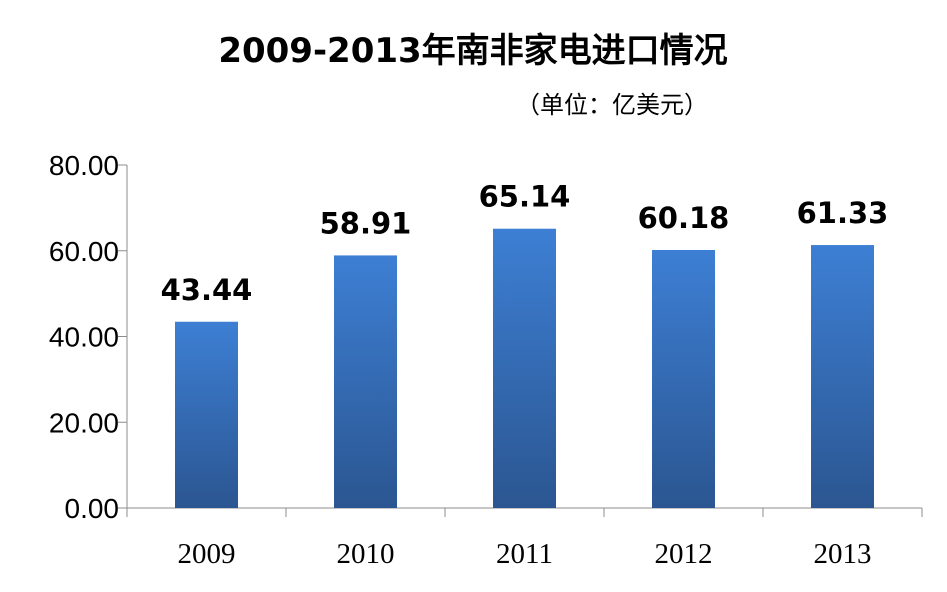 Image resolution: width=947 pixels, height=592 pixels. I want to click on bar-2009, so click(206, 414).